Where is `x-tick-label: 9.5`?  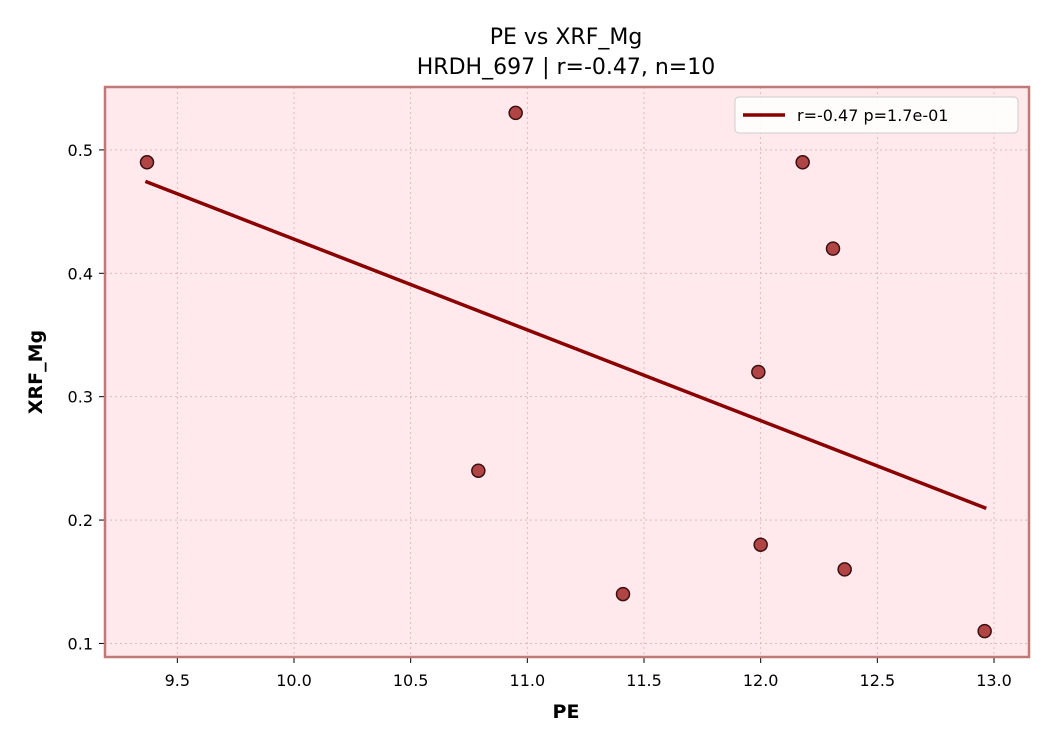 x-tick-label: 9.5 is located at coordinates (177, 680).